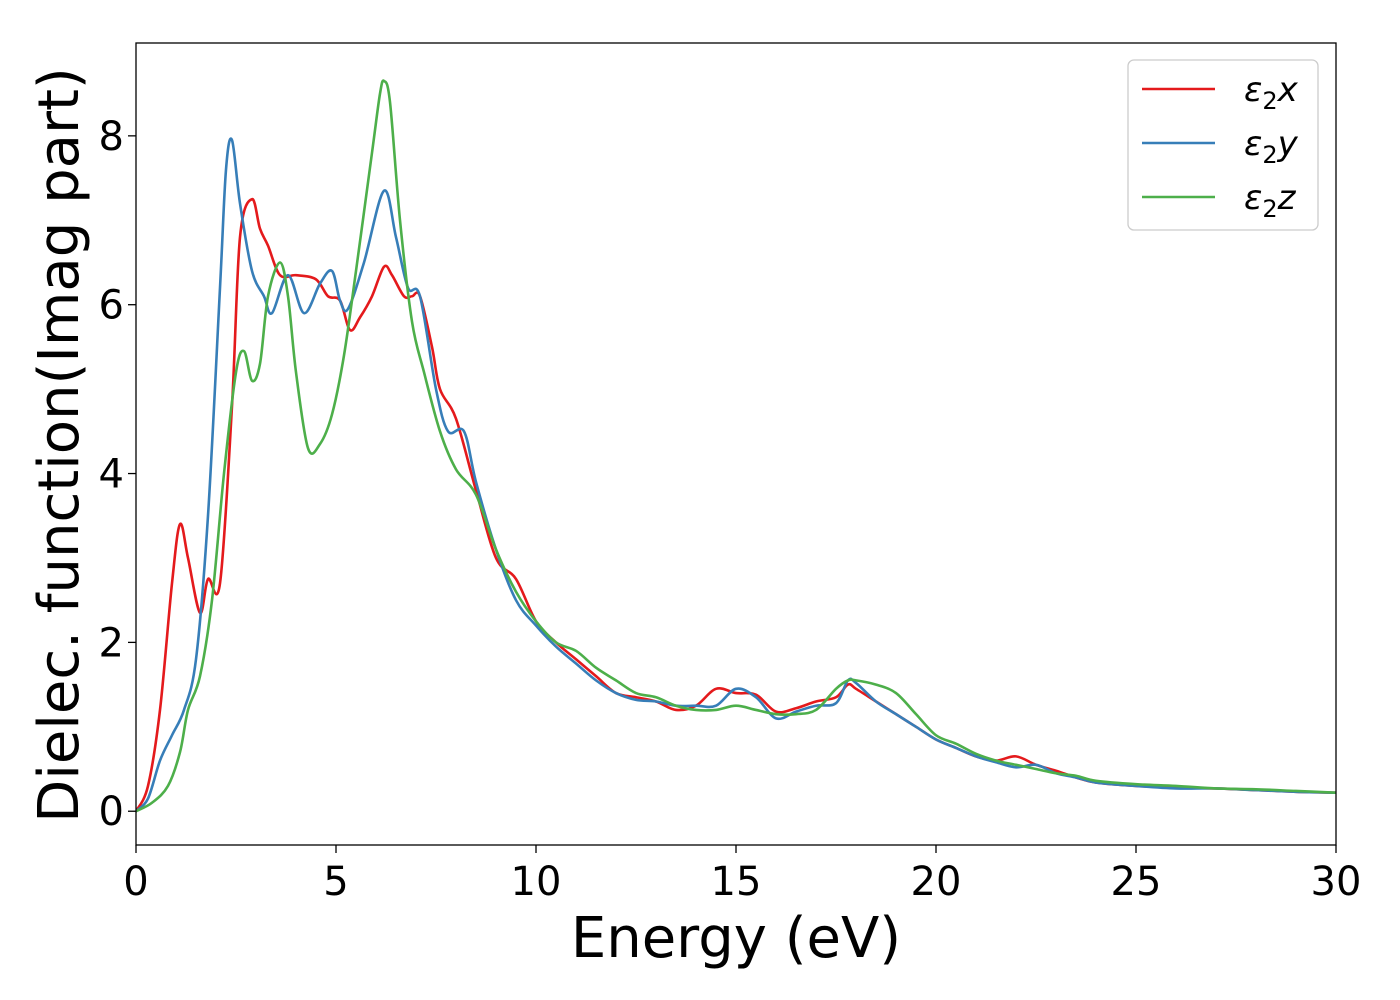 The width and height of the screenshot is (1400, 1000). I want to click on x-axis-title: Energy (eV), so click(736, 938).